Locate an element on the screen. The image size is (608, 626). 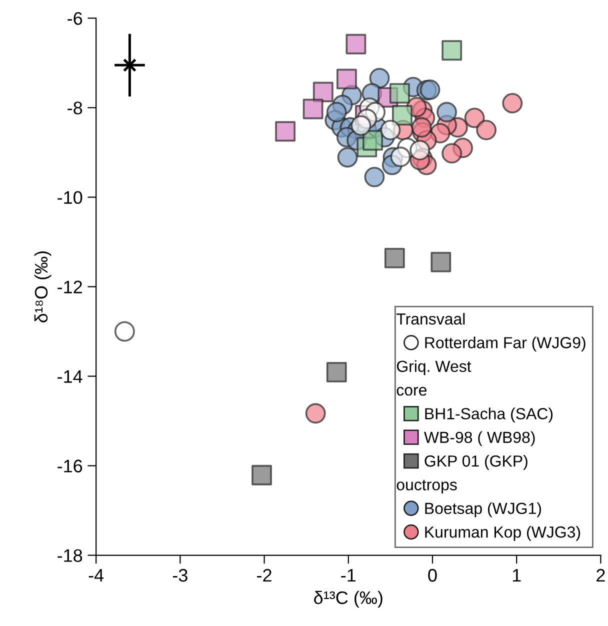
x-tick-label: 1 is located at coordinates (516, 575).